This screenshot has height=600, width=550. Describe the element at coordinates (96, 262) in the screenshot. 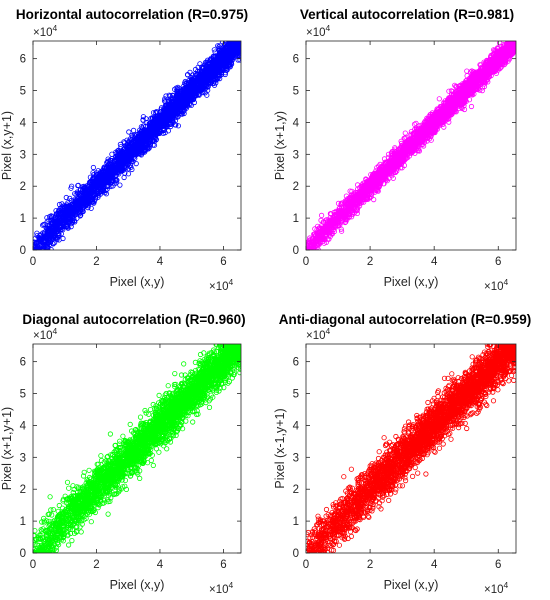

I see `x-tick-label: 2` at that location.